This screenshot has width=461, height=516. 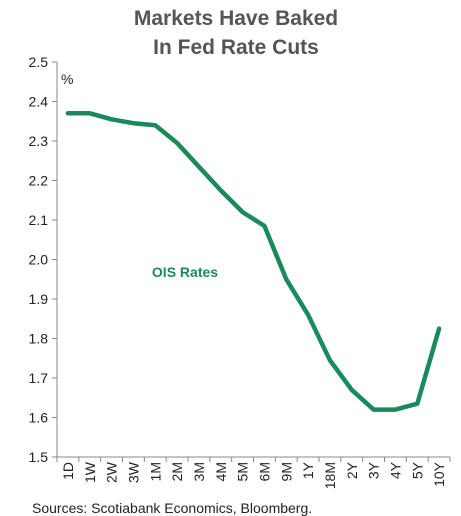 I want to click on x-tick-label: 6M, so click(x=264, y=471).